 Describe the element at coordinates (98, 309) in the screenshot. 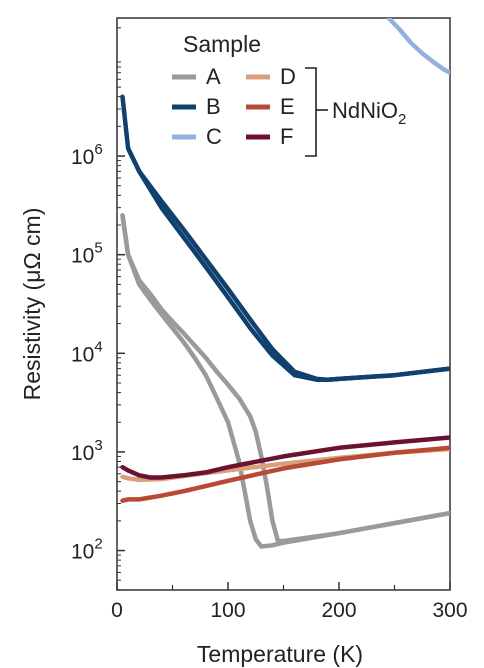

I see `y-ticks: 10² 10³ 10⁴ 10⁵ 10⁶` at that location.